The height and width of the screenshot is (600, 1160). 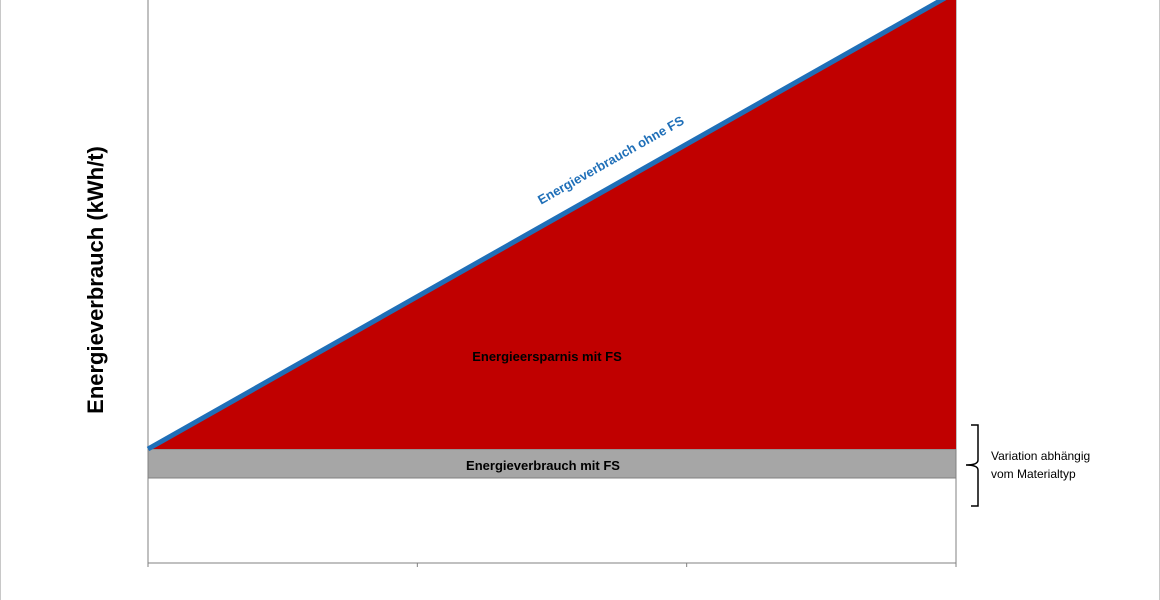 What do you see at coordinates (972, 465) in the screenshot?
I see `curly-brace-icon` at bounding box center [972, 465].